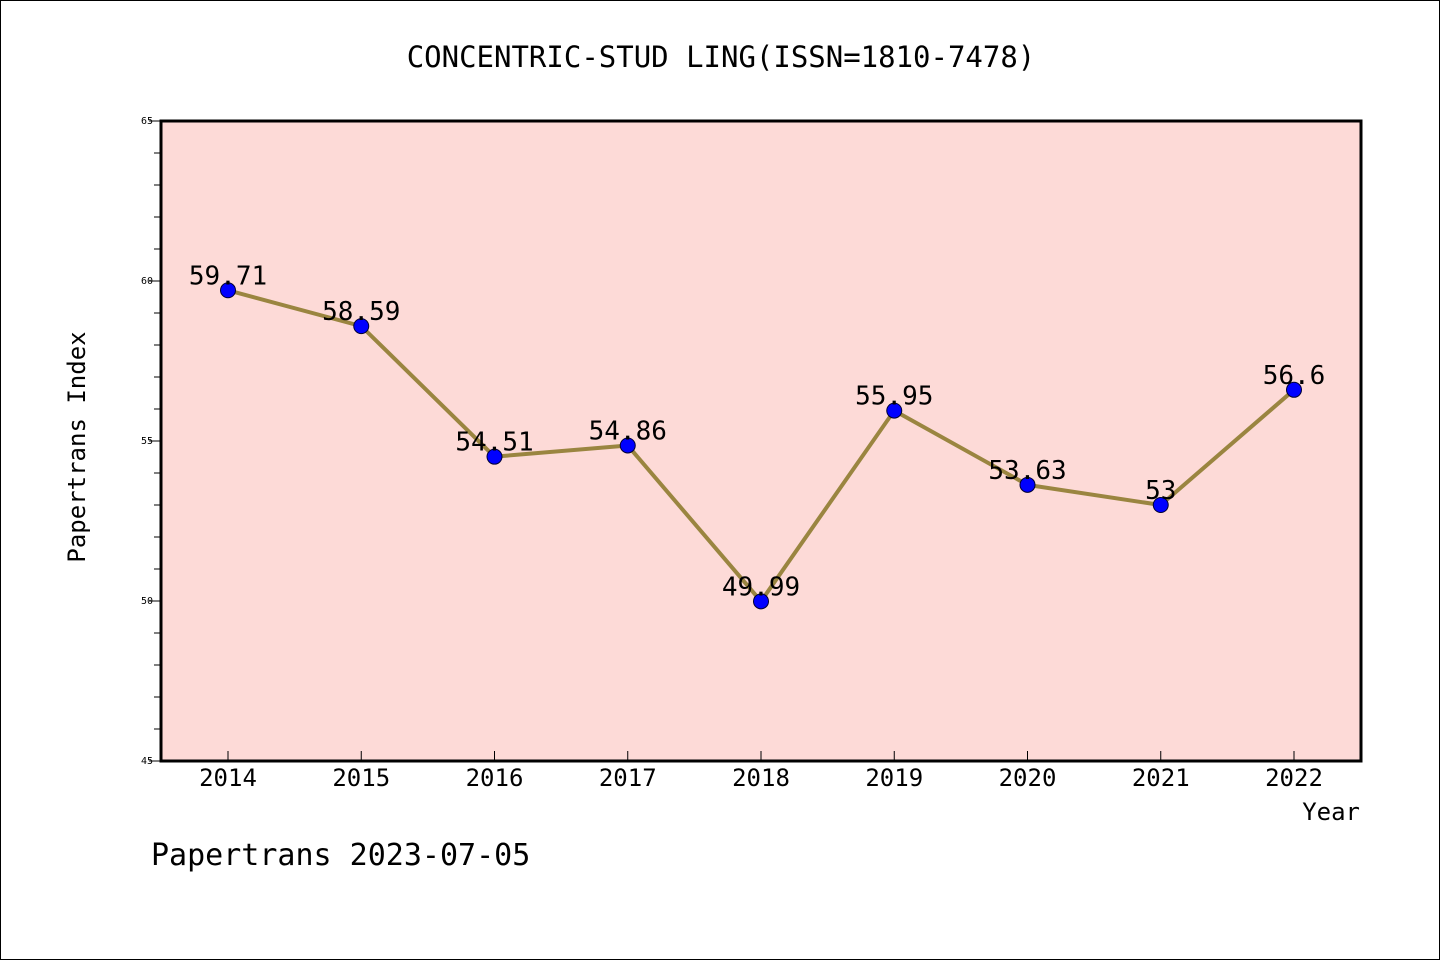 The width and height of the screenshot is (1440, 964). What do you see at coordinates (228, 276) in the screenshot?
I see `data-label: 59.71` at bounding box center [228, 276].